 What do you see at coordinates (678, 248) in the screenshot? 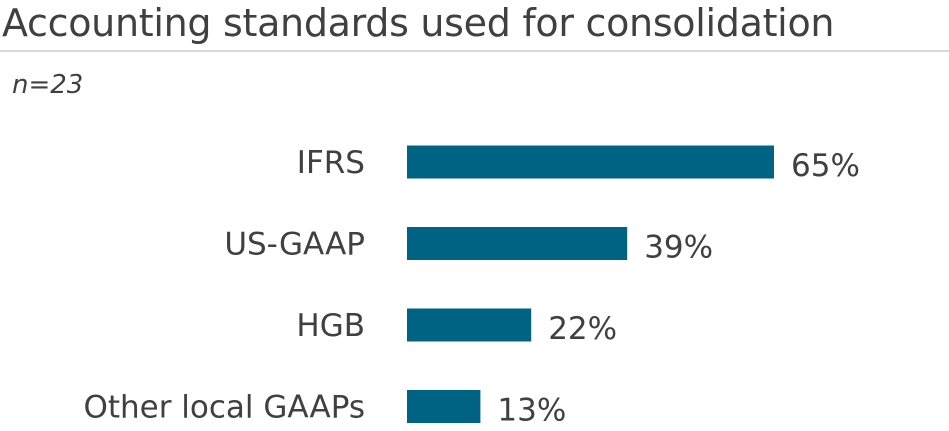
I see `value-label: 39%` at bounding box center [678, 248].